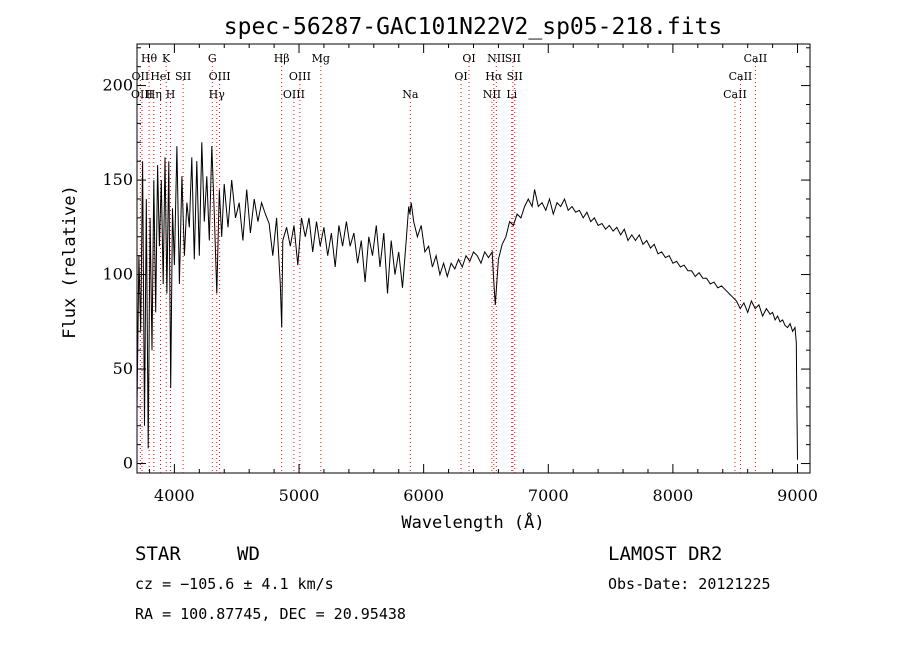 The image size is (900, 655). I want to click on survey-name: LAMOST DR2, so click(665, 554).